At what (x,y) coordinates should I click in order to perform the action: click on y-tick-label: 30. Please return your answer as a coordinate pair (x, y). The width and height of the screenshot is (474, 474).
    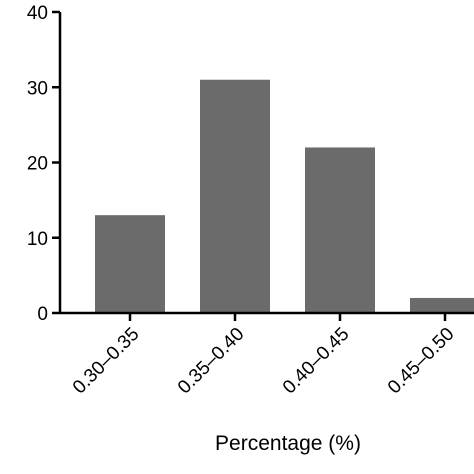
    Looking at the image, I should click on (37, 88).